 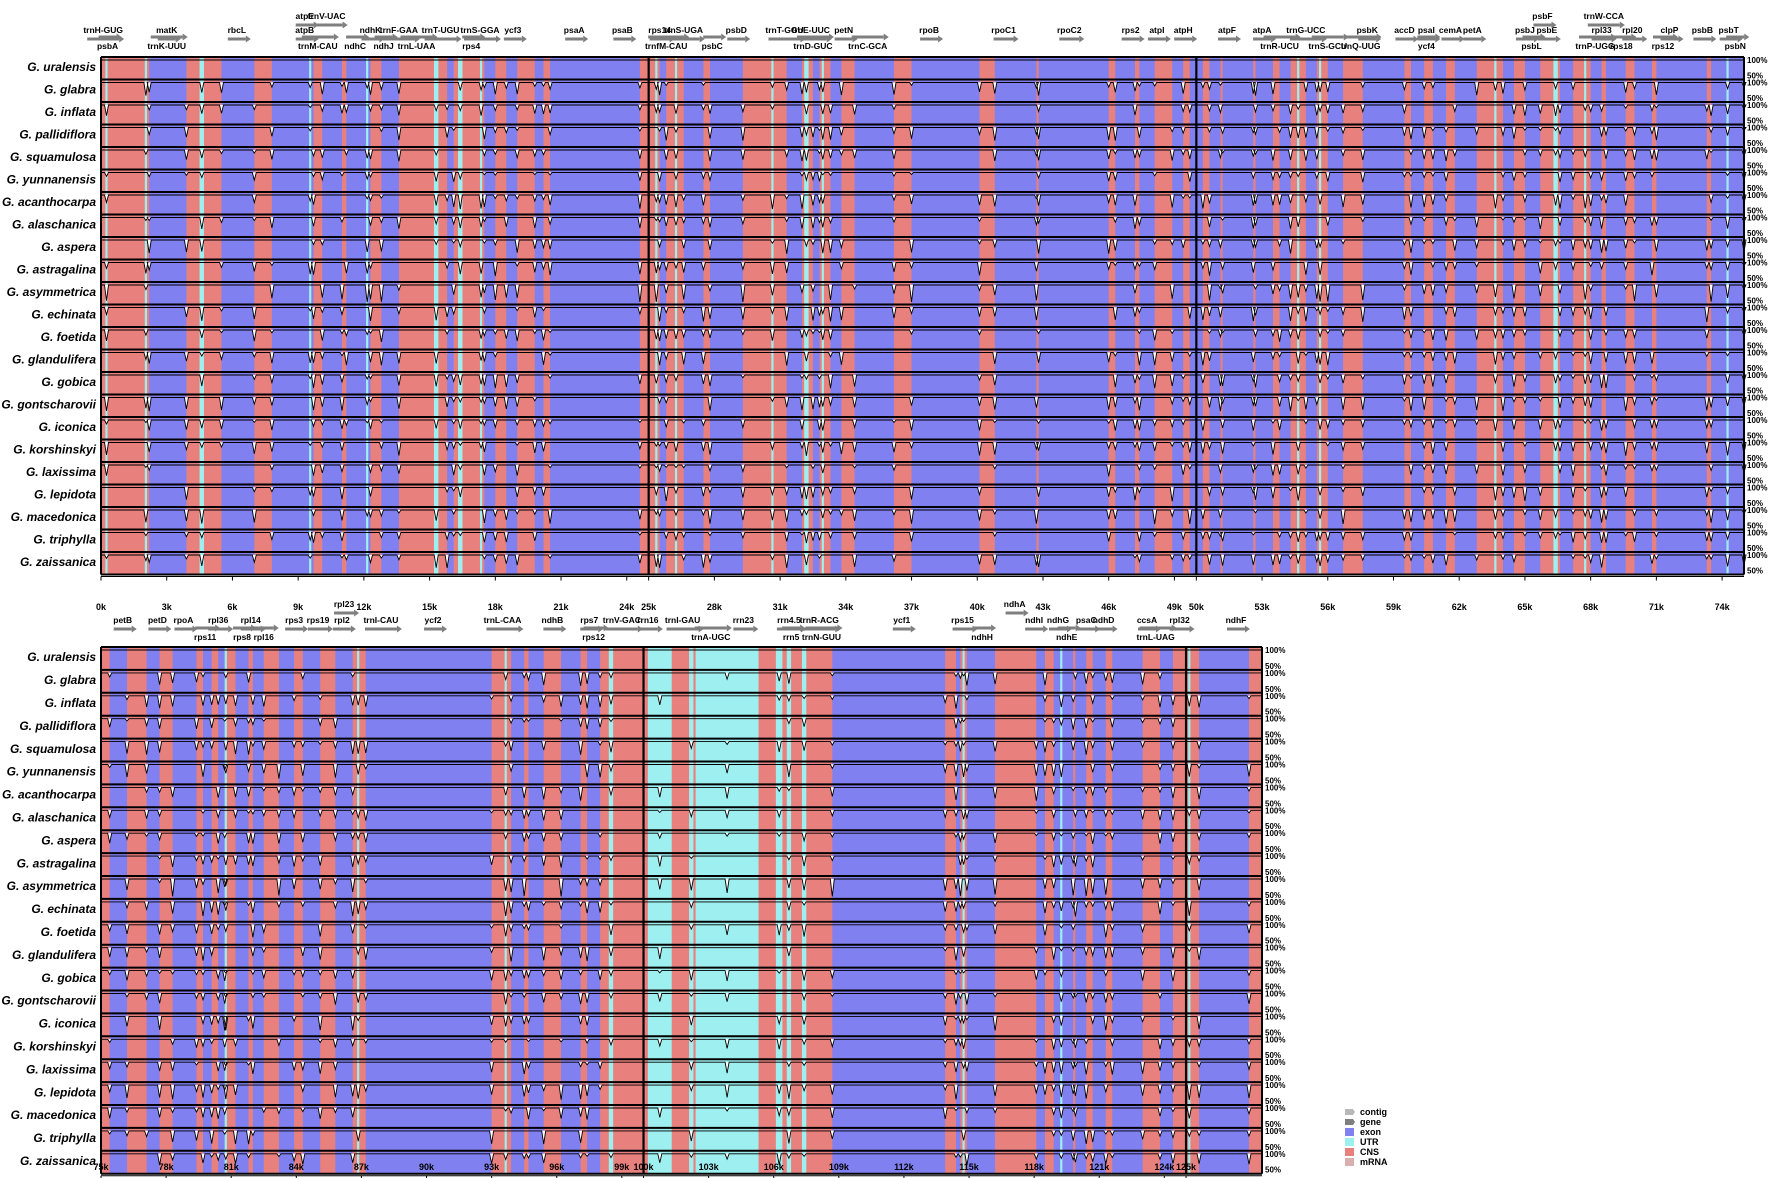 I want to click on legend-swatch, so click(x=1349, y=1152).